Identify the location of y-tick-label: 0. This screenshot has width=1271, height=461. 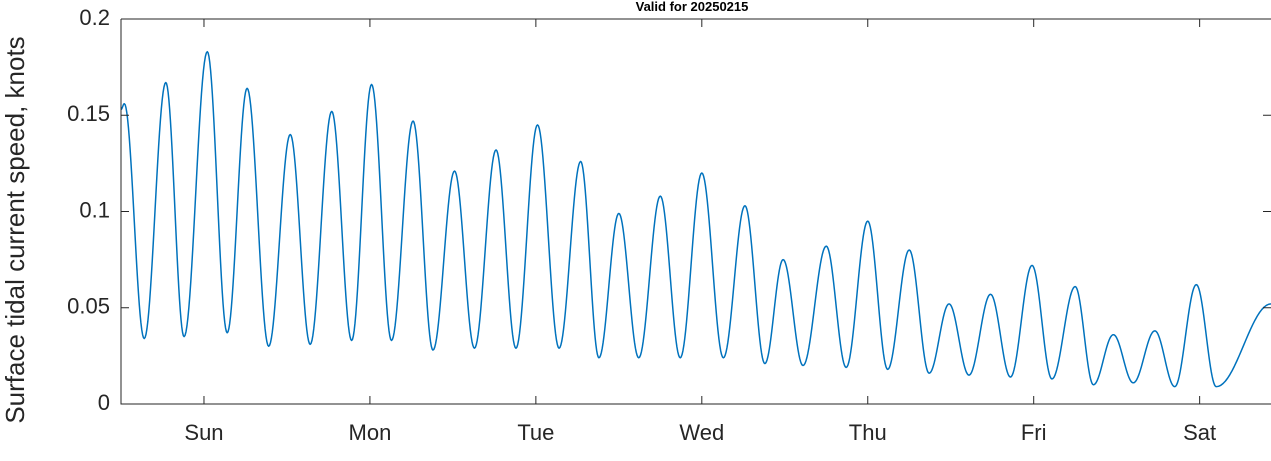
(104, 402).